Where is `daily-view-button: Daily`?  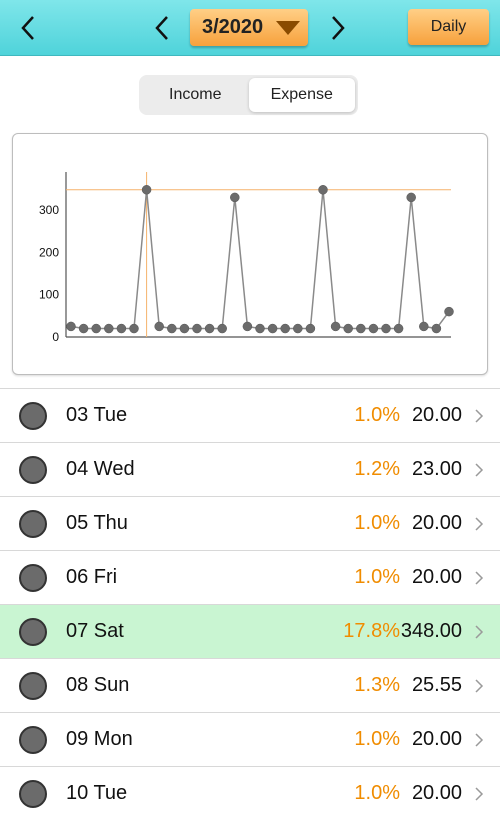 daily-view-button: Daily is located at coordinates (448, 27).